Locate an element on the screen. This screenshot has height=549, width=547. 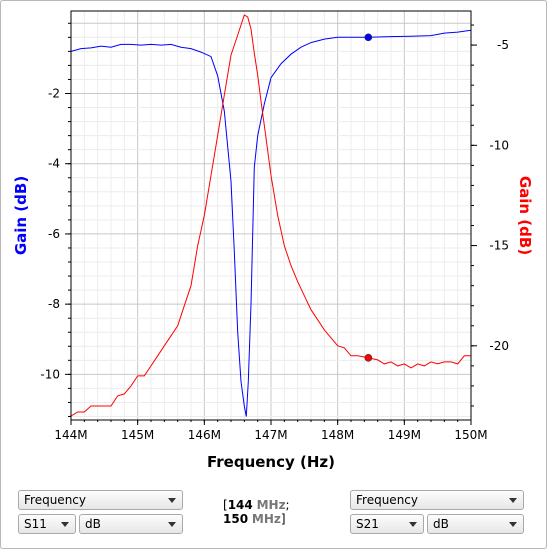
y-right-tick-label: -20 is located at coordinates (499, 346).